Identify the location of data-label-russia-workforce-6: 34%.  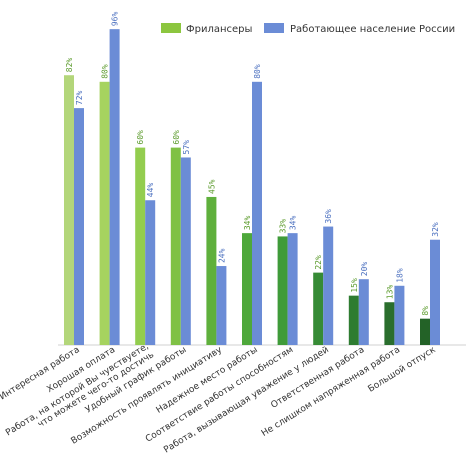
(293, 223).